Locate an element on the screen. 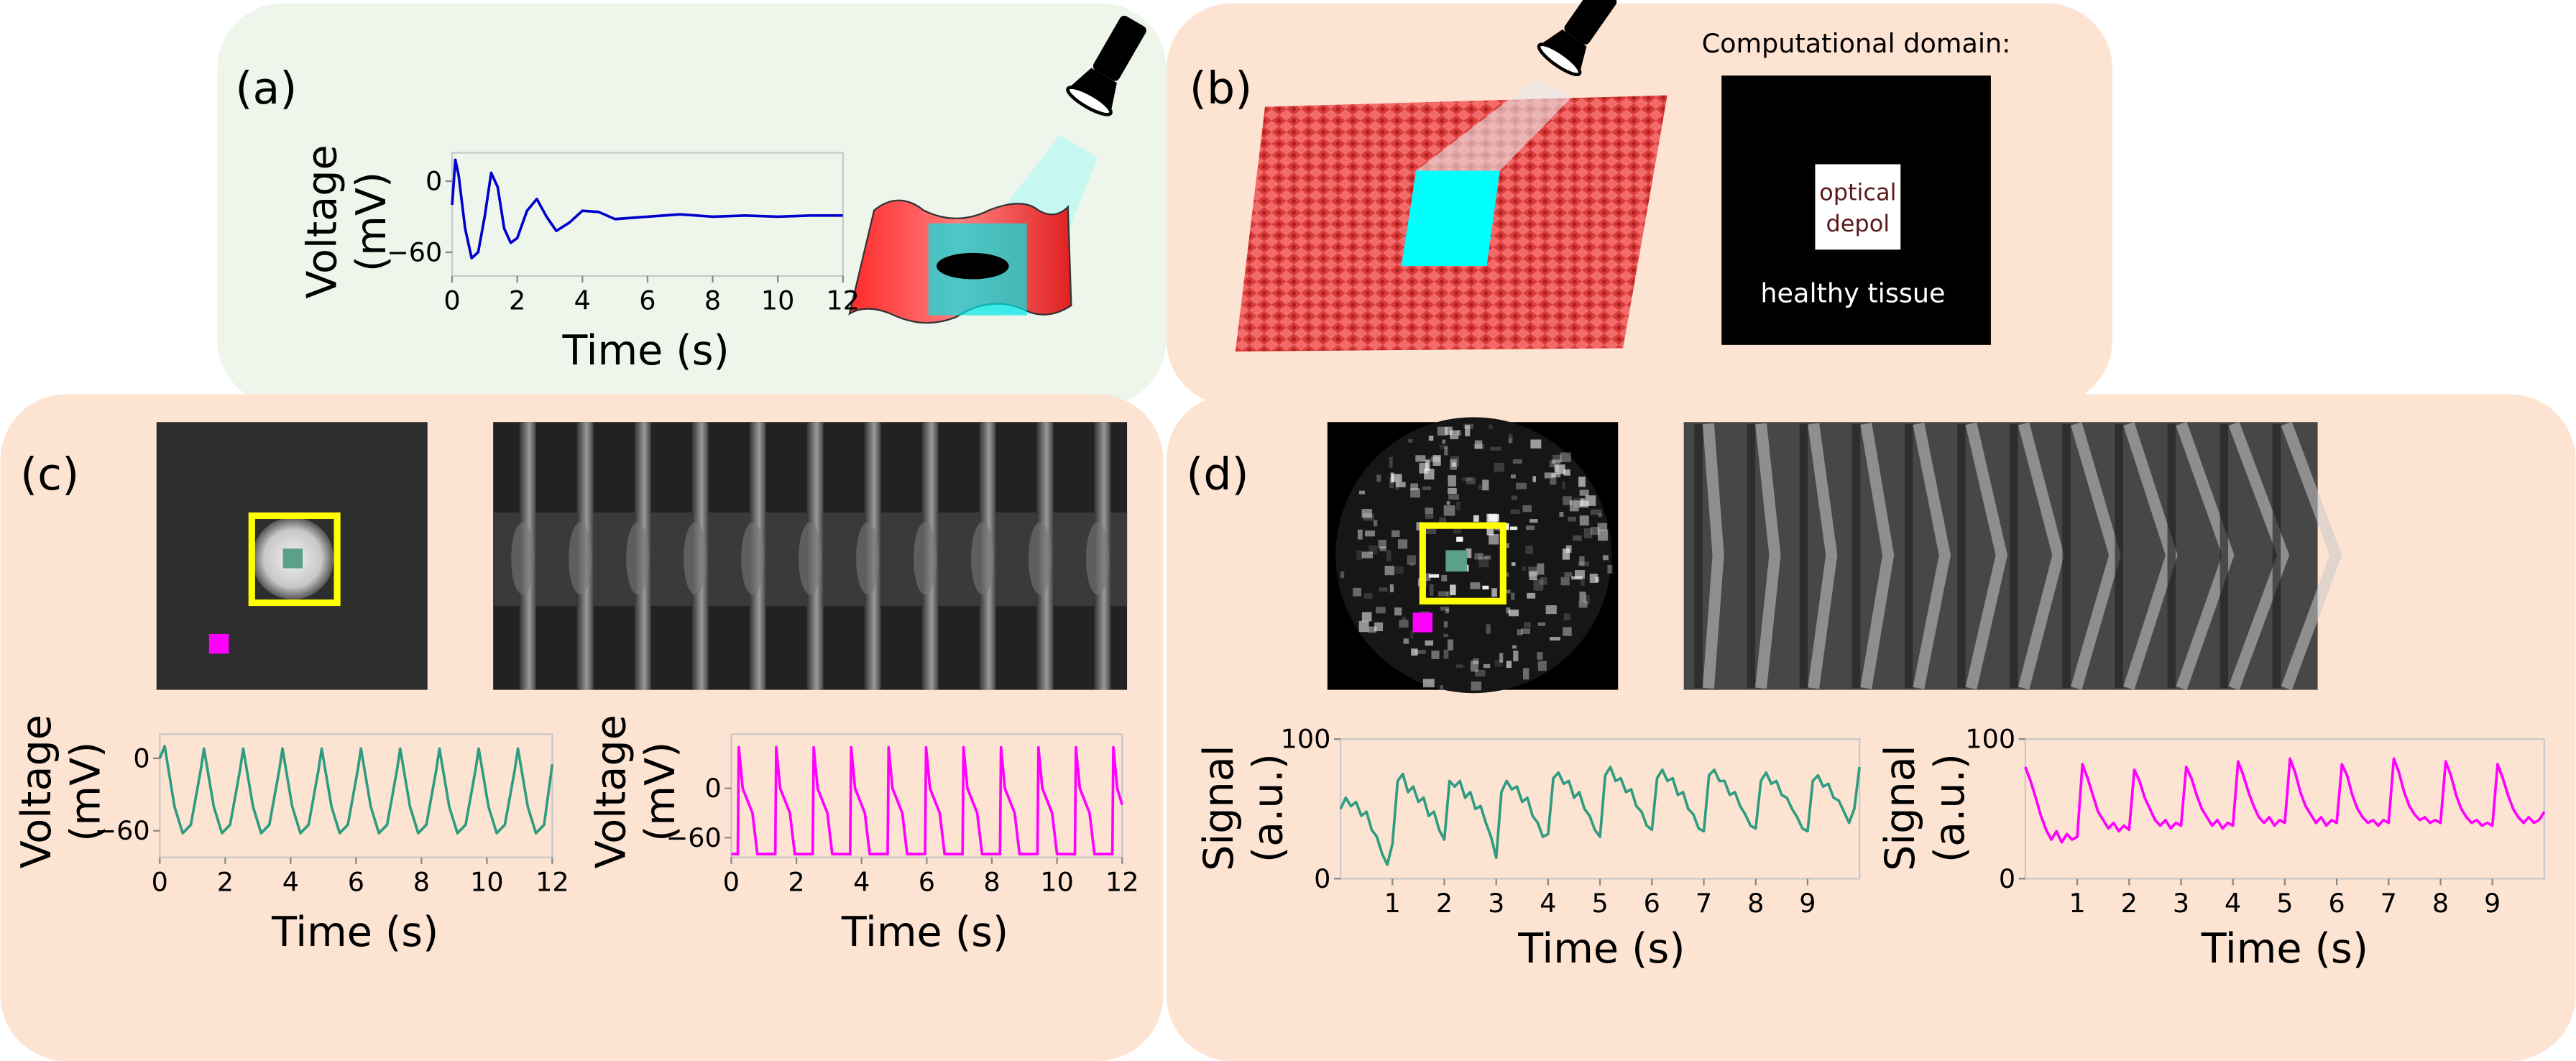 Image resolution: width=2576 pixels, height=1061 pixels. roi-box is located at coordinates (294, 559).